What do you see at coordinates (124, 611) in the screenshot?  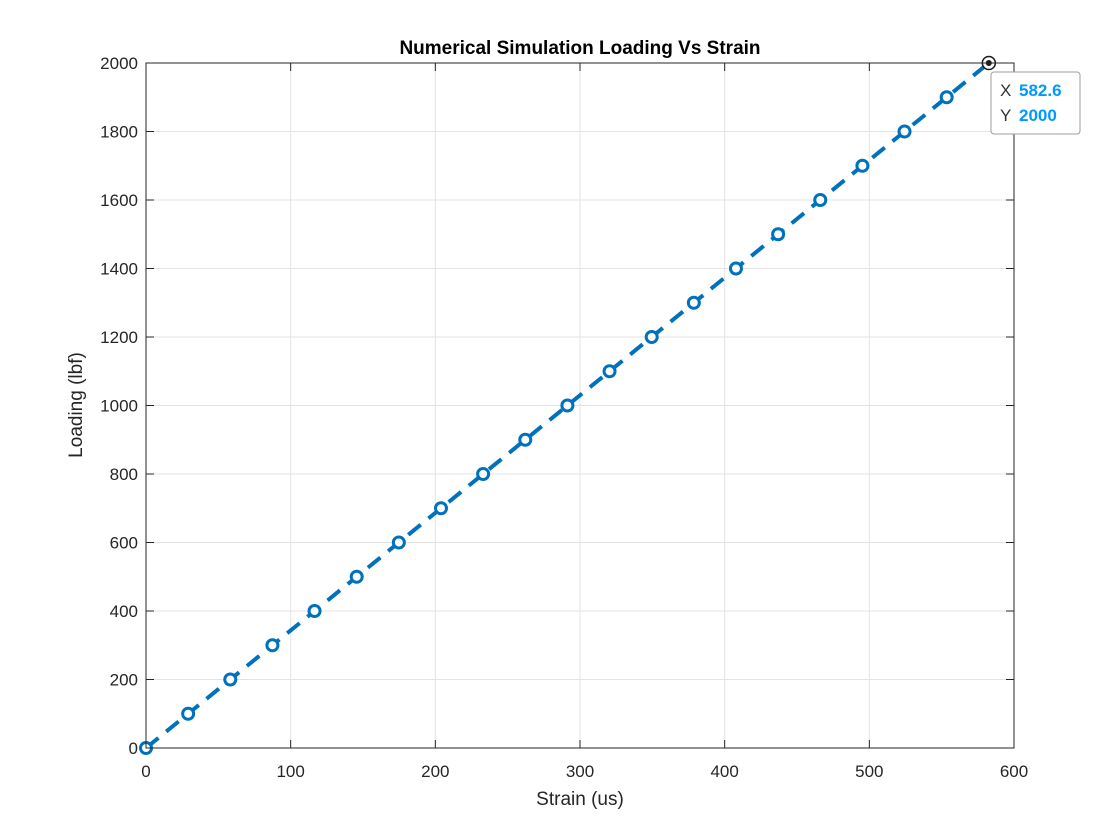 I see `y-tick-label: 400` at bounding box center [124, 611].